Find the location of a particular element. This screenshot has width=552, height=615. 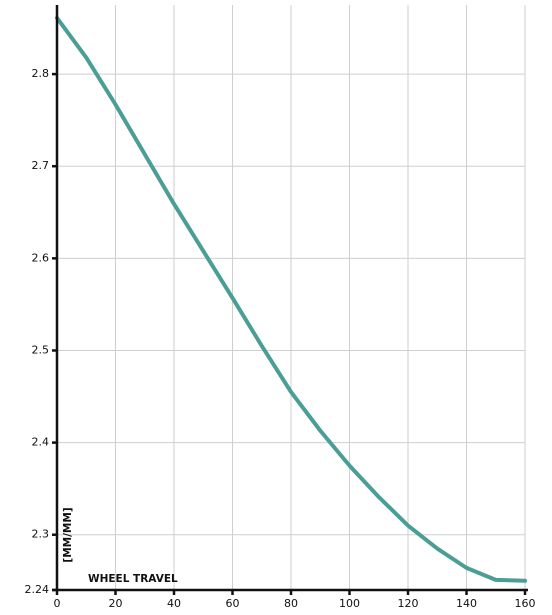

x-tick-label: 100 is located at coordinates (349, 603).